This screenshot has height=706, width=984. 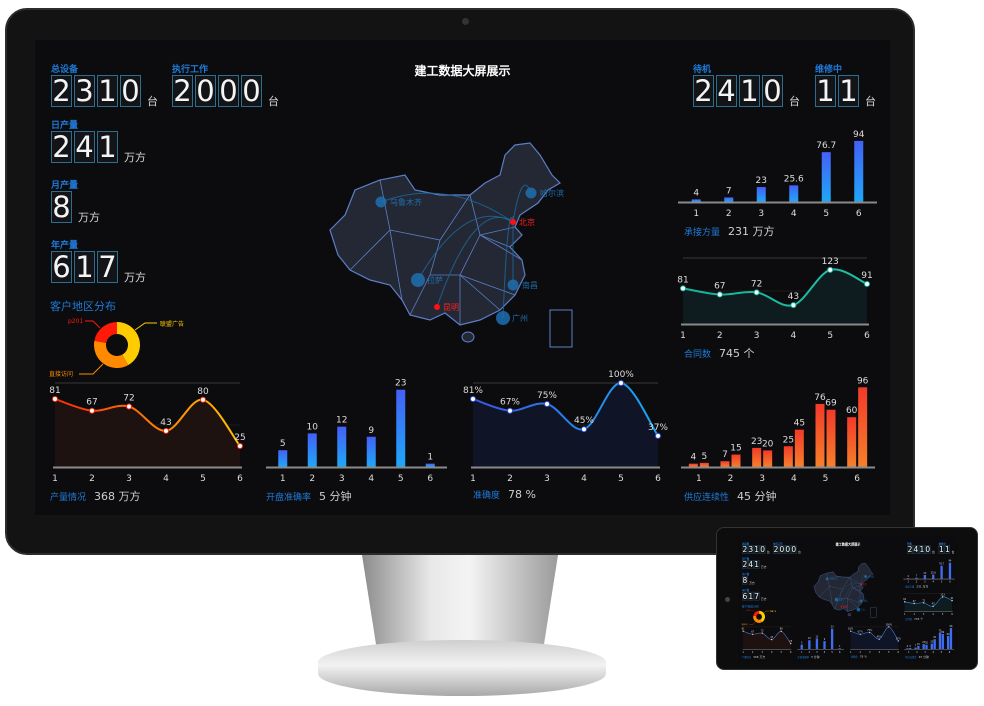 I want to click on data-label: 43, so click(x=793, y=297).